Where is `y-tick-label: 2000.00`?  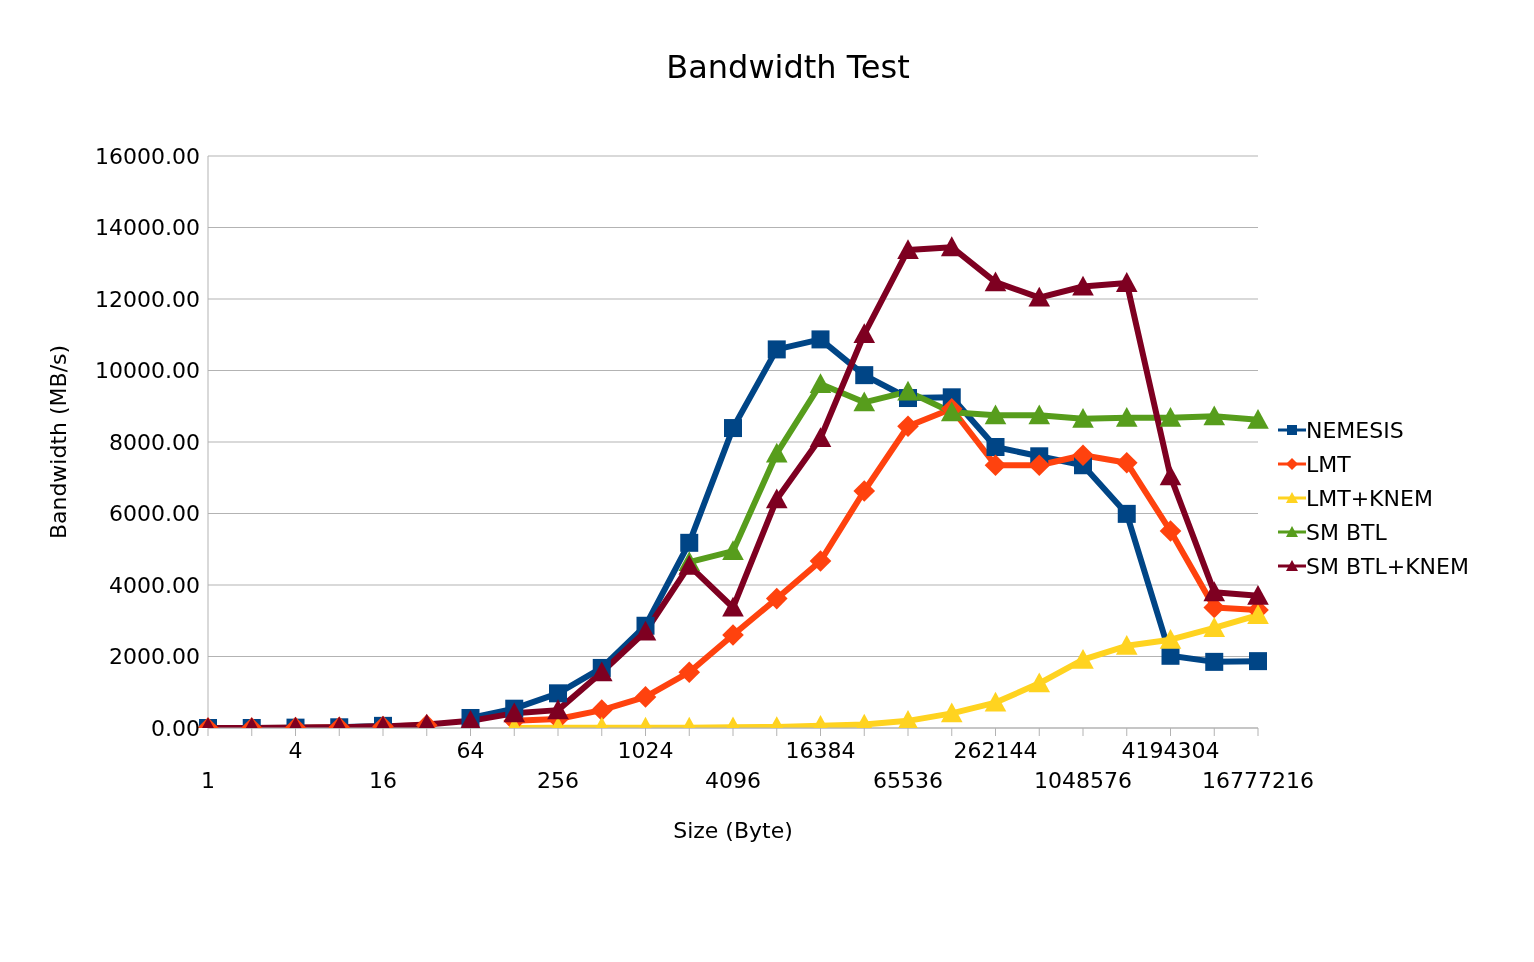 y-tick-label: 2000.00 is located at coordinates (154, 657).